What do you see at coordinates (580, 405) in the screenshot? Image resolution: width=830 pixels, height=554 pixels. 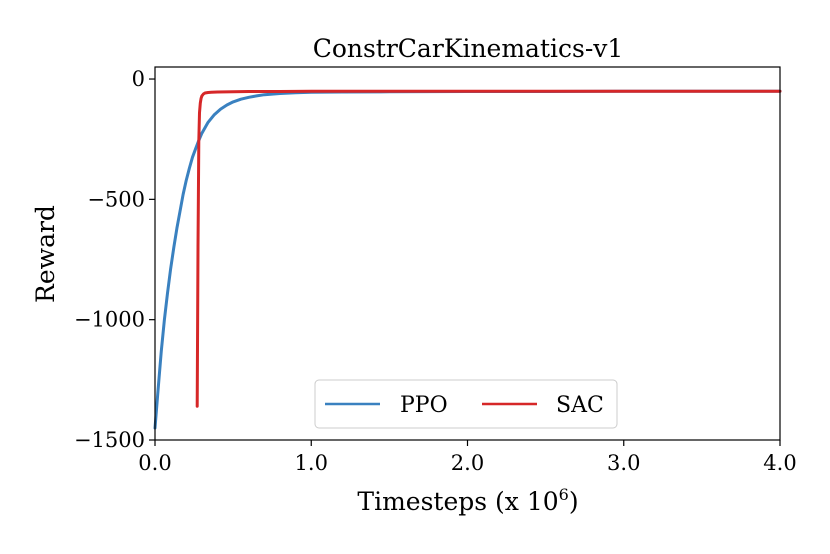 I see `legend-label-sac: SAC` at bounding box center [580, 405].